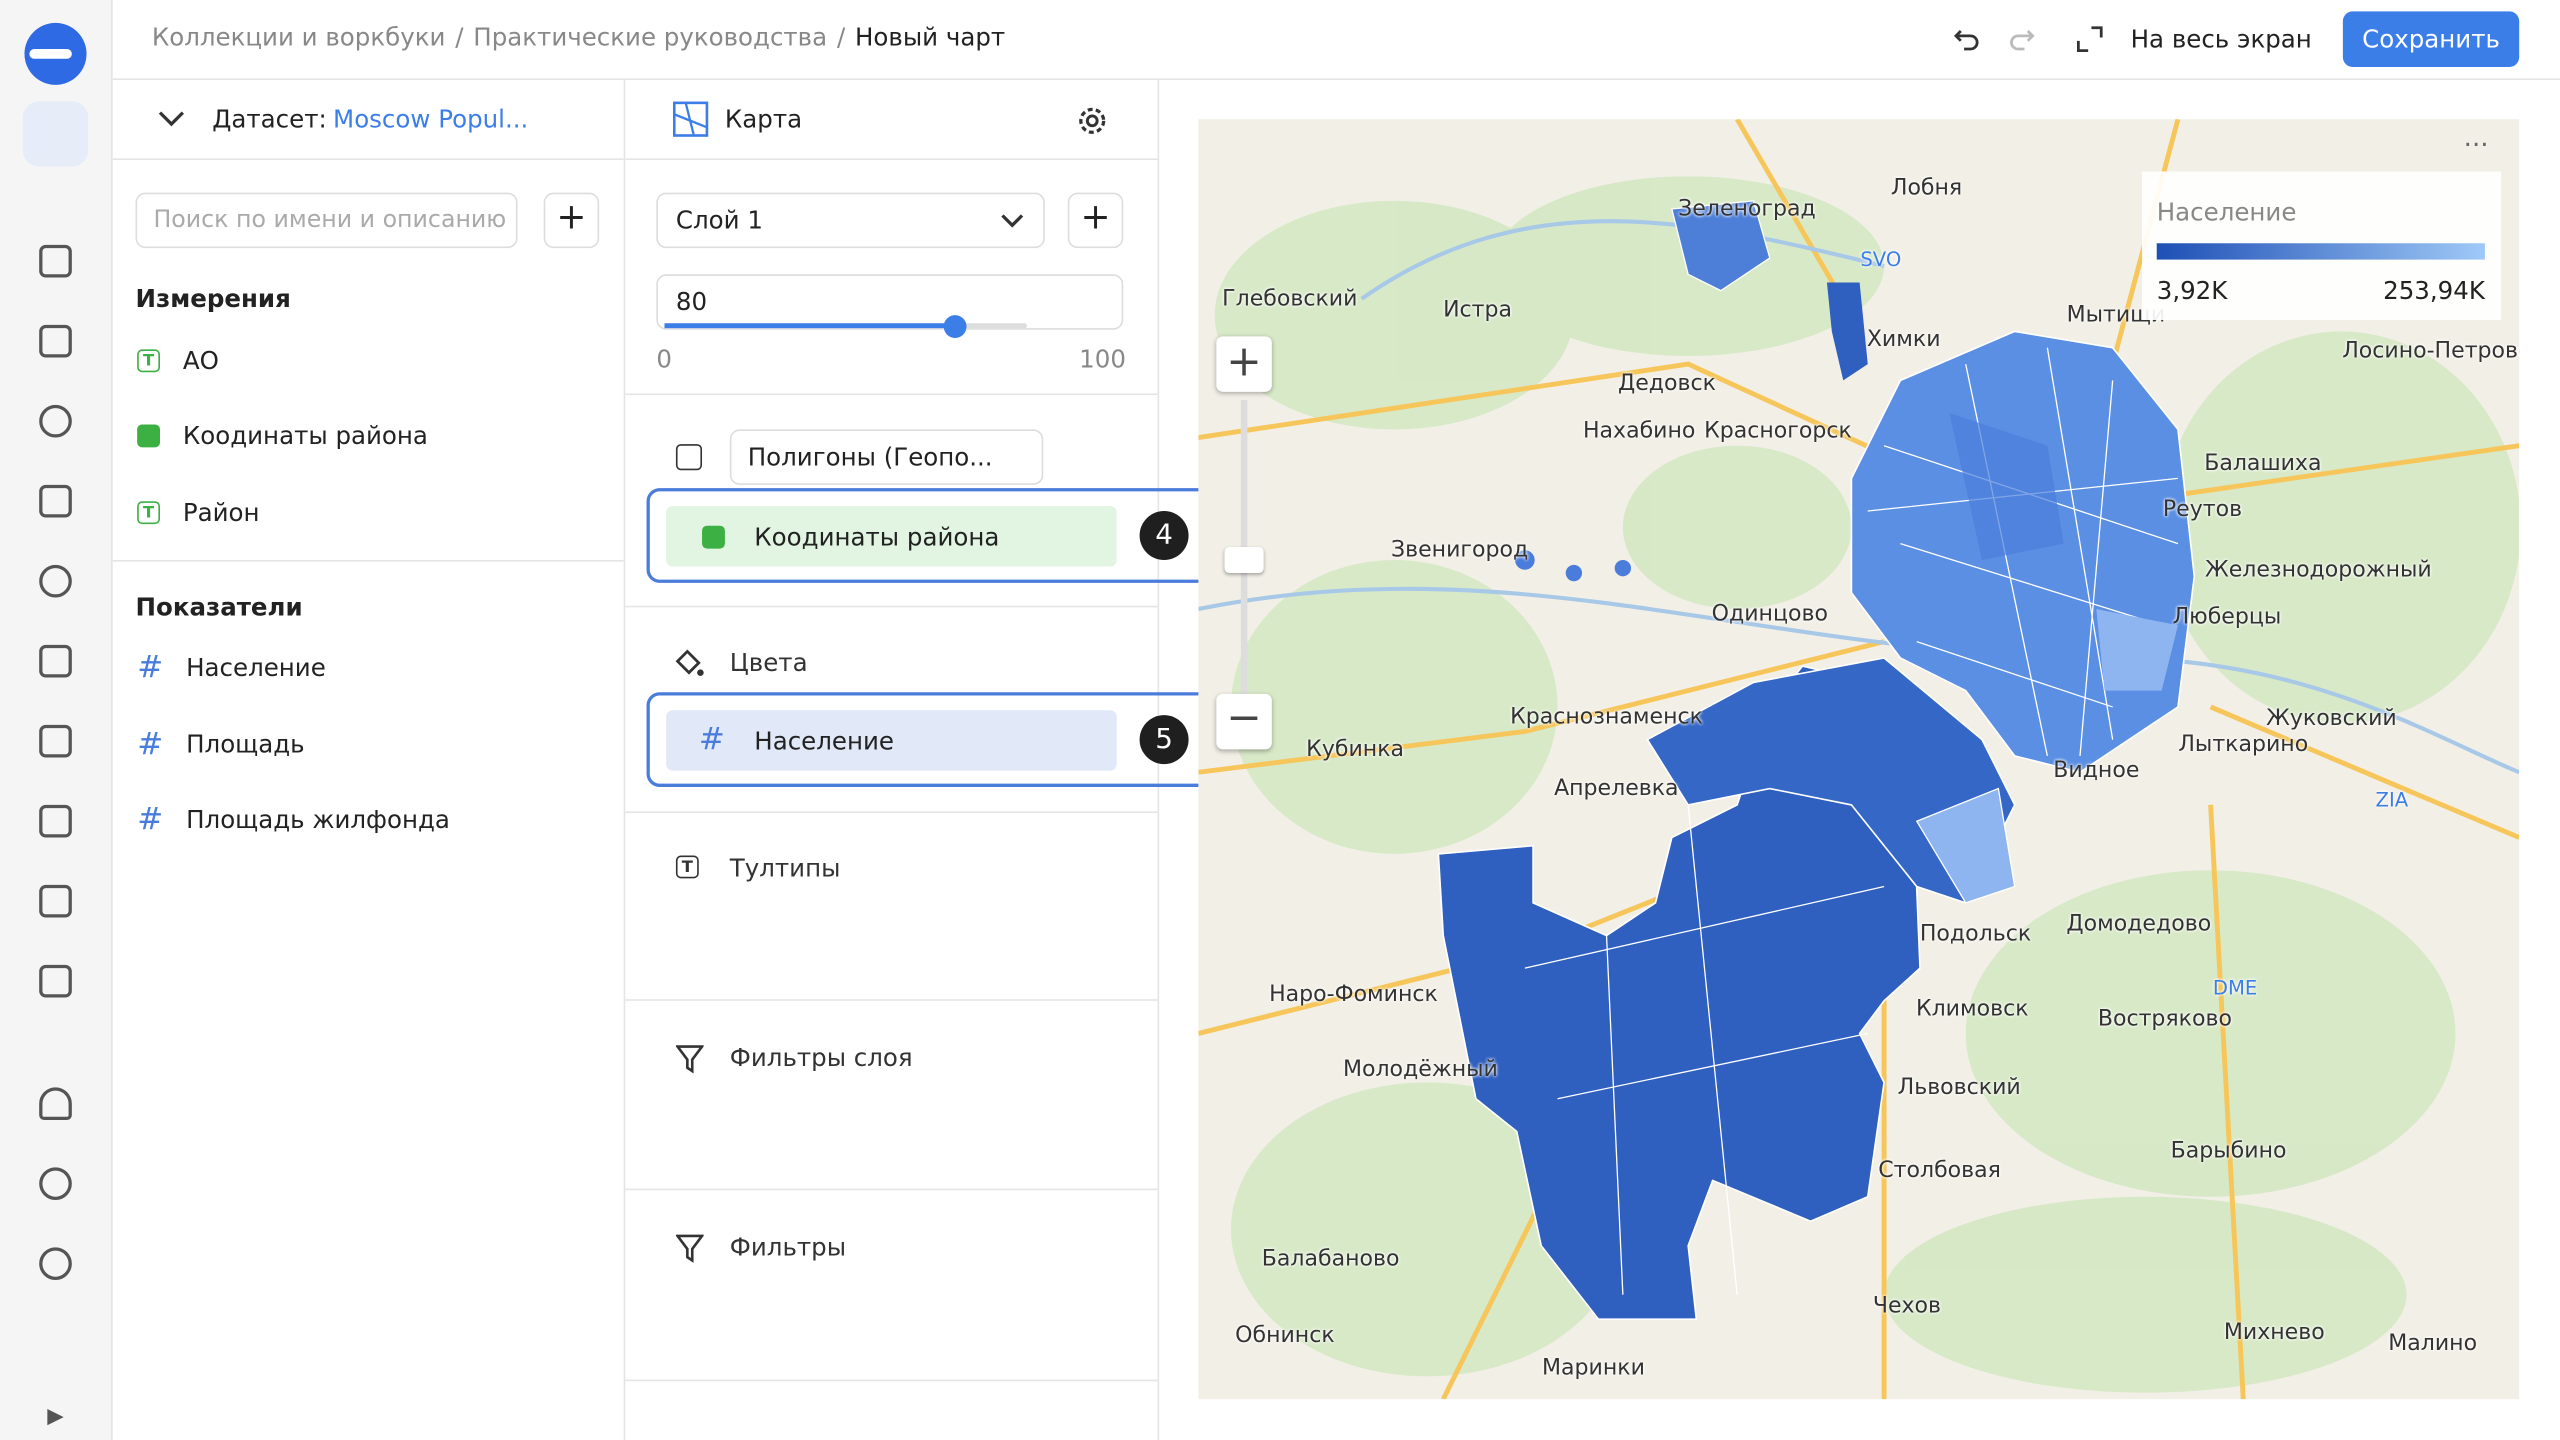 The width and height of the screenshot is (2560, 1440). What do you see at coordinates (55, 981) in the screenshot?
I see `nav-settings-sliders` at bounding box center [55, 981].